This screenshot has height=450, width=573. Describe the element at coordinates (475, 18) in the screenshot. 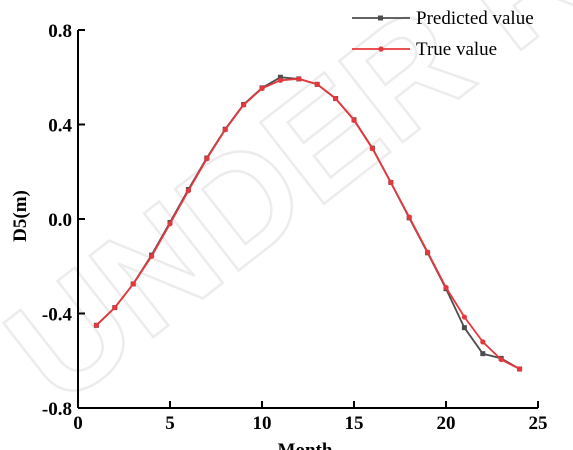

I see `legend-label: Predicted value` at that location.